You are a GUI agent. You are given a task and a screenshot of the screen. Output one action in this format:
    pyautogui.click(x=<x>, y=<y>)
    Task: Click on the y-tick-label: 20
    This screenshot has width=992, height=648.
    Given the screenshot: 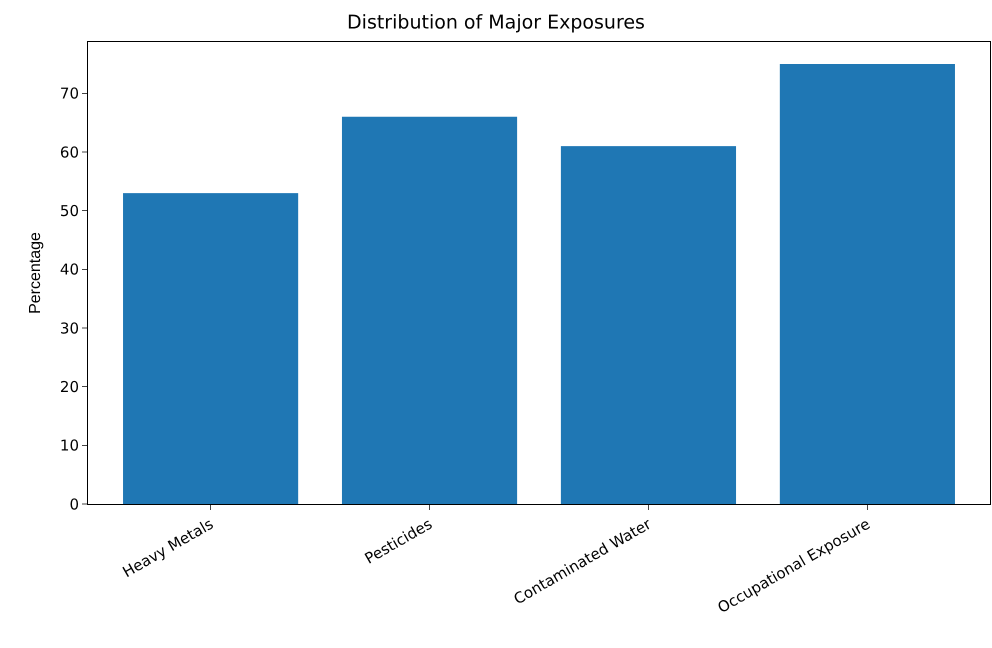 What is the action you would take?
    pyautogui.click(x=69, y=387)
    